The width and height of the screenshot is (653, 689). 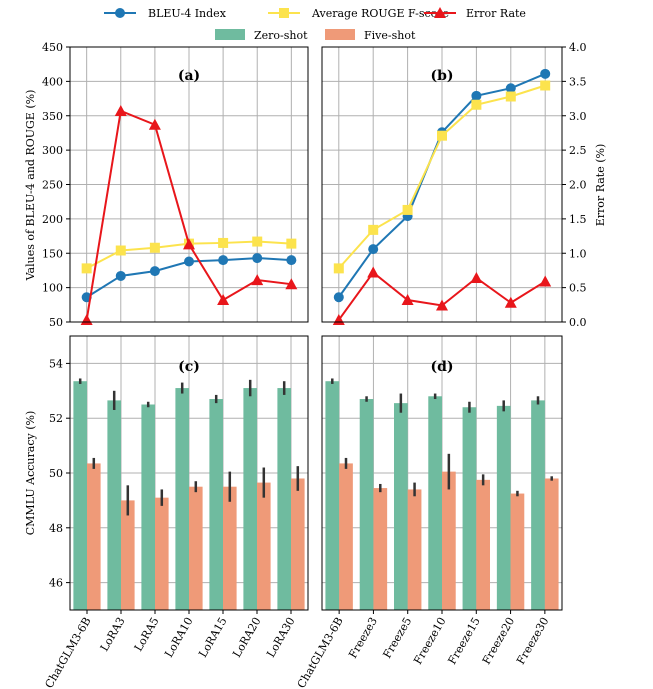 What do you see at coordinates (52, 150) in the screenshot?
I see `y-tick-label: 300` at bounding box center [52, 150].